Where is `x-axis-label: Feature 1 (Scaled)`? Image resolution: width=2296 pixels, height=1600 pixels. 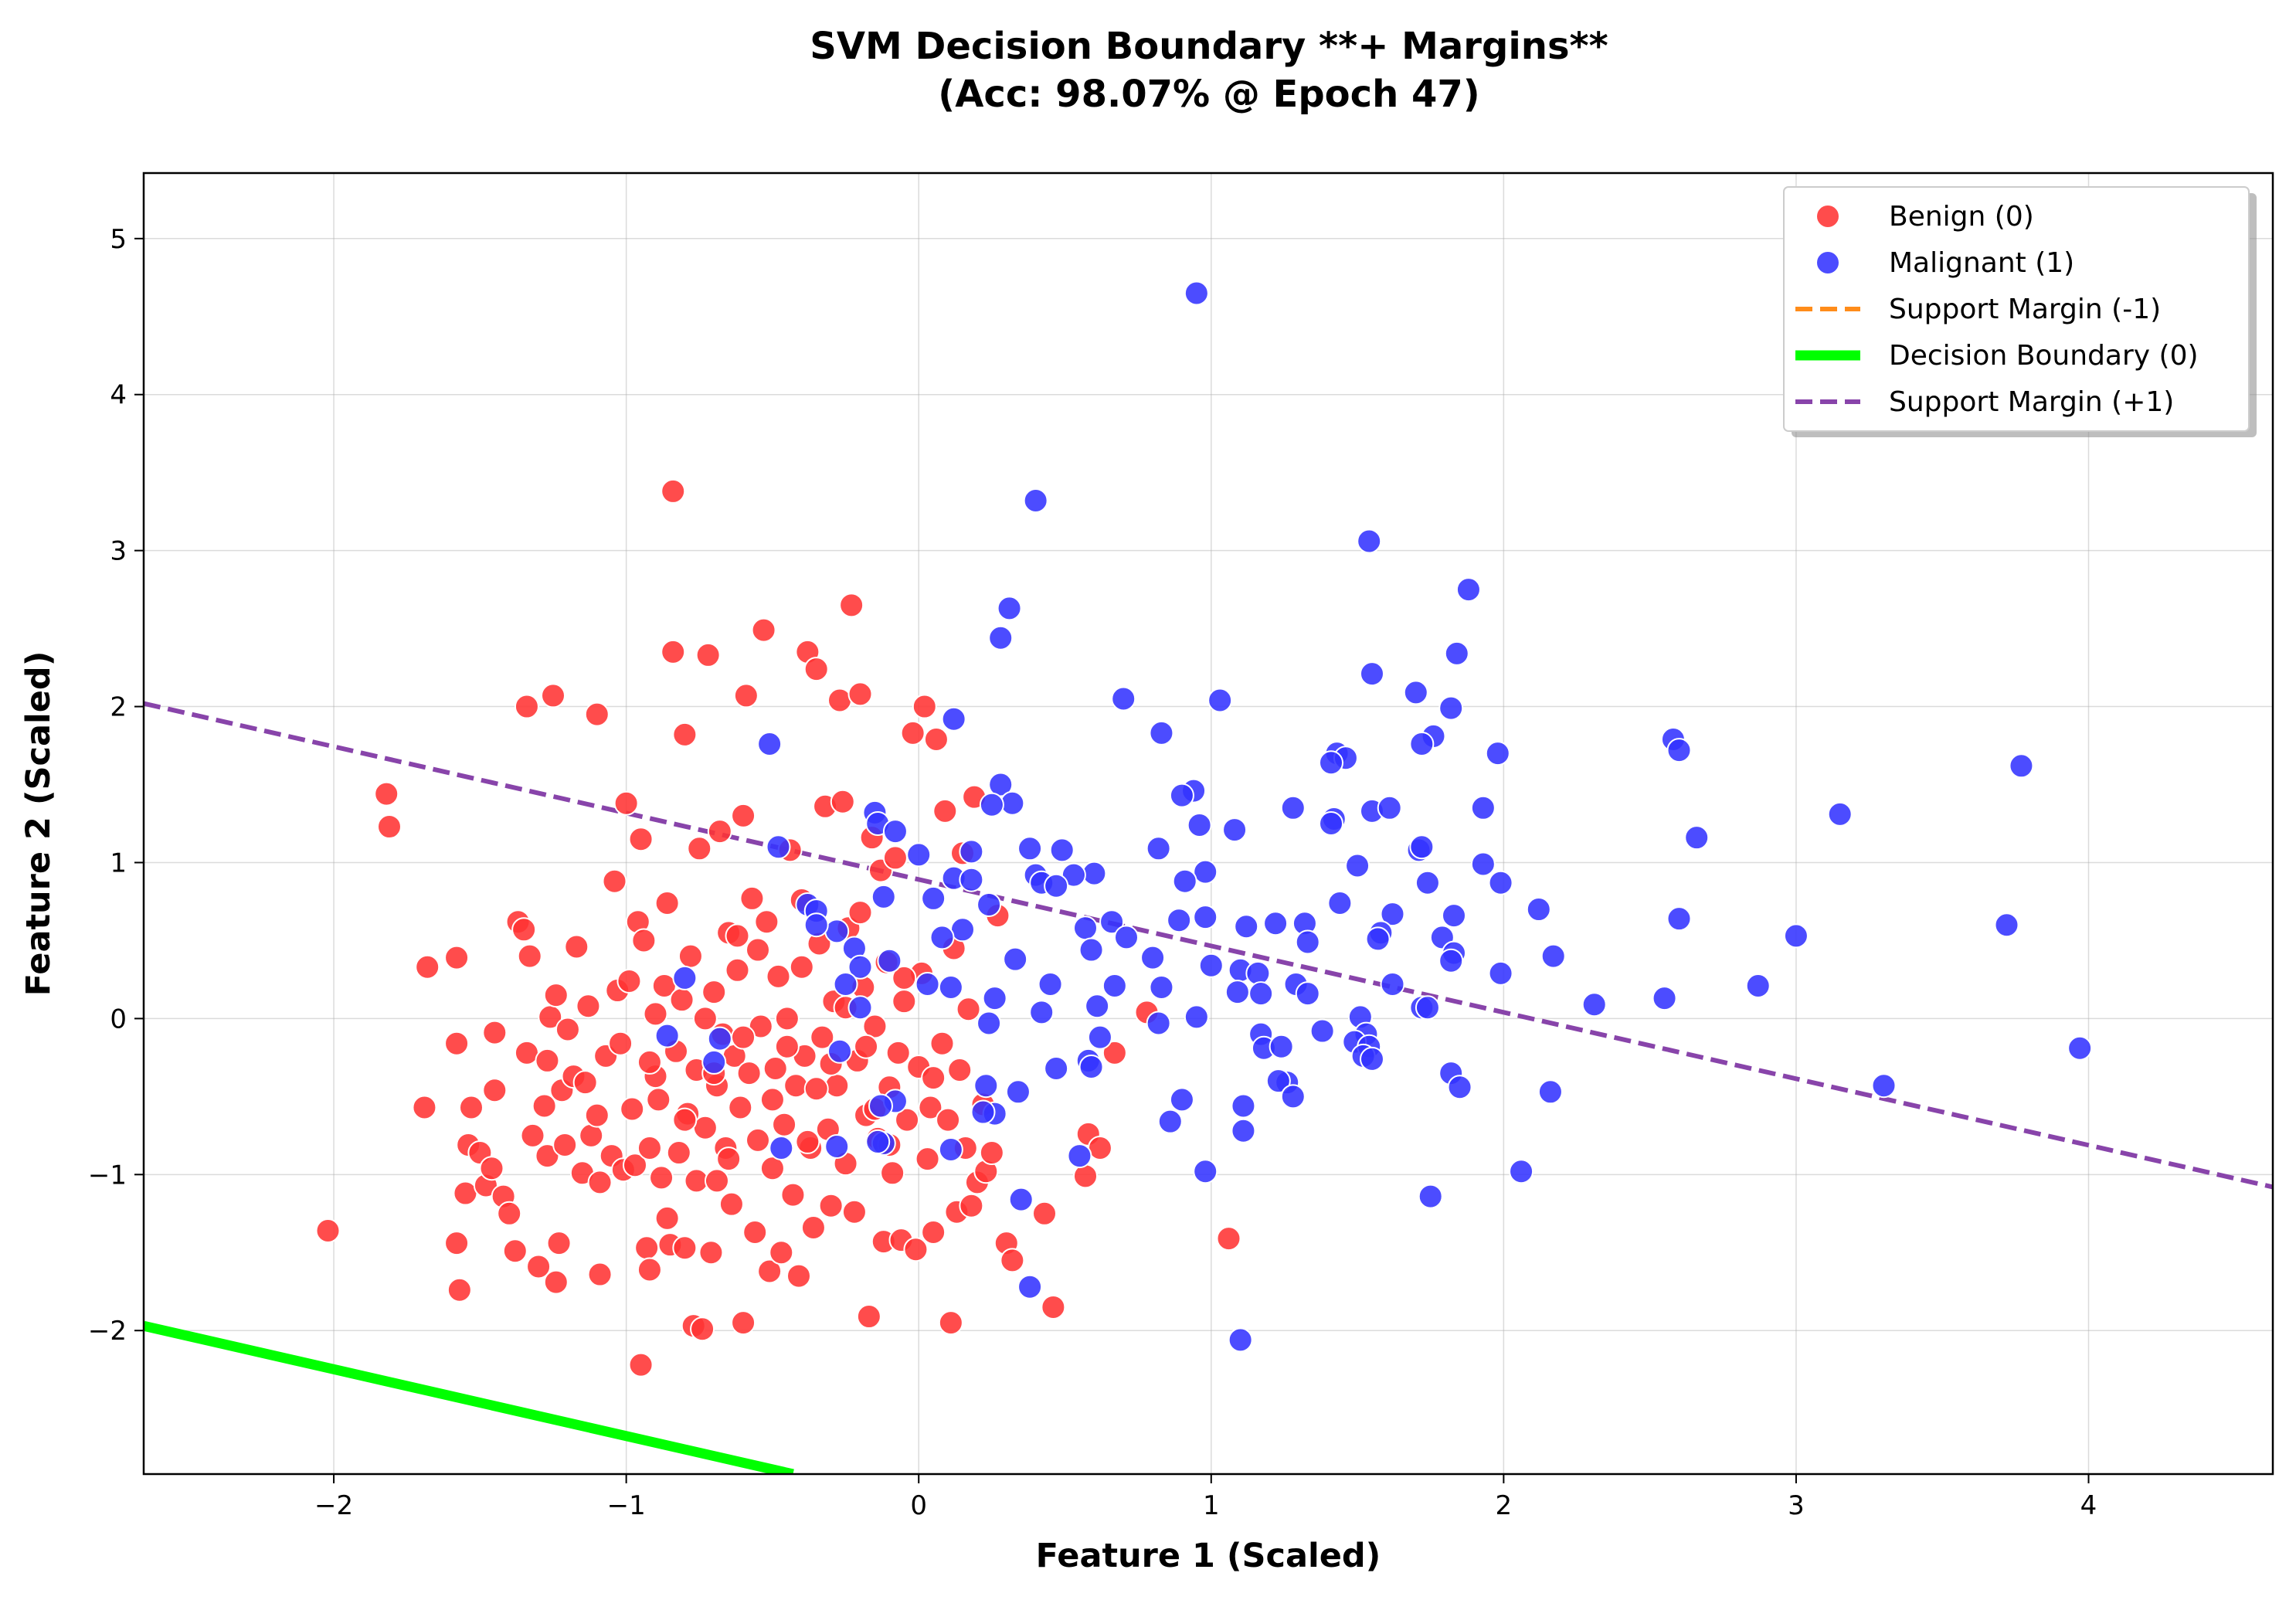 x-axis-label: Feature 1 (Scaled) is located at coordinates (1208, 1556).